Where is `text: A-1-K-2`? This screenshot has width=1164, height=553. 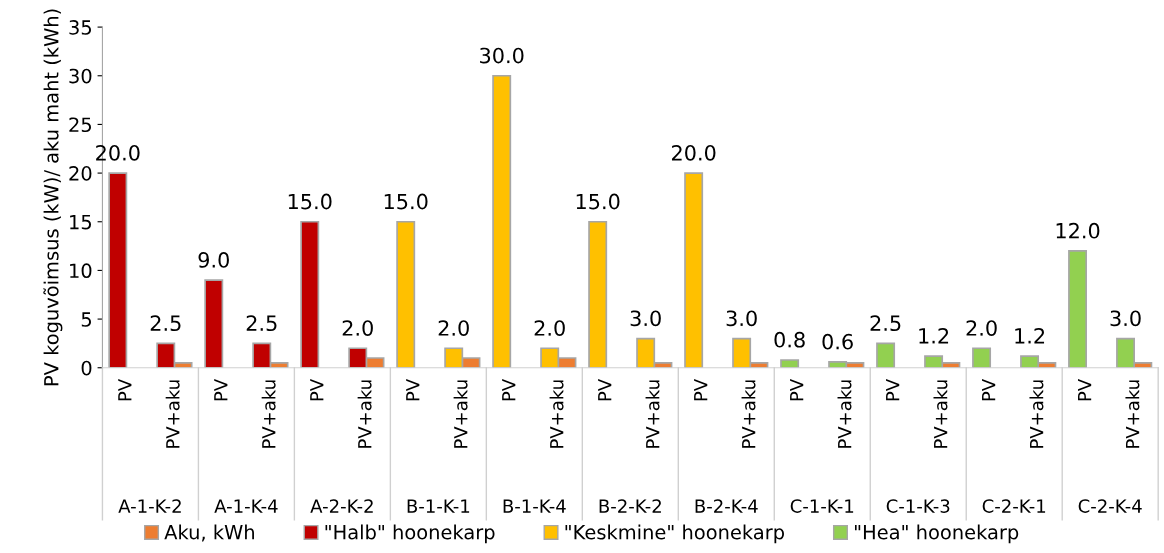 text: A-1-K-2 is located at coordinates (149, 506).